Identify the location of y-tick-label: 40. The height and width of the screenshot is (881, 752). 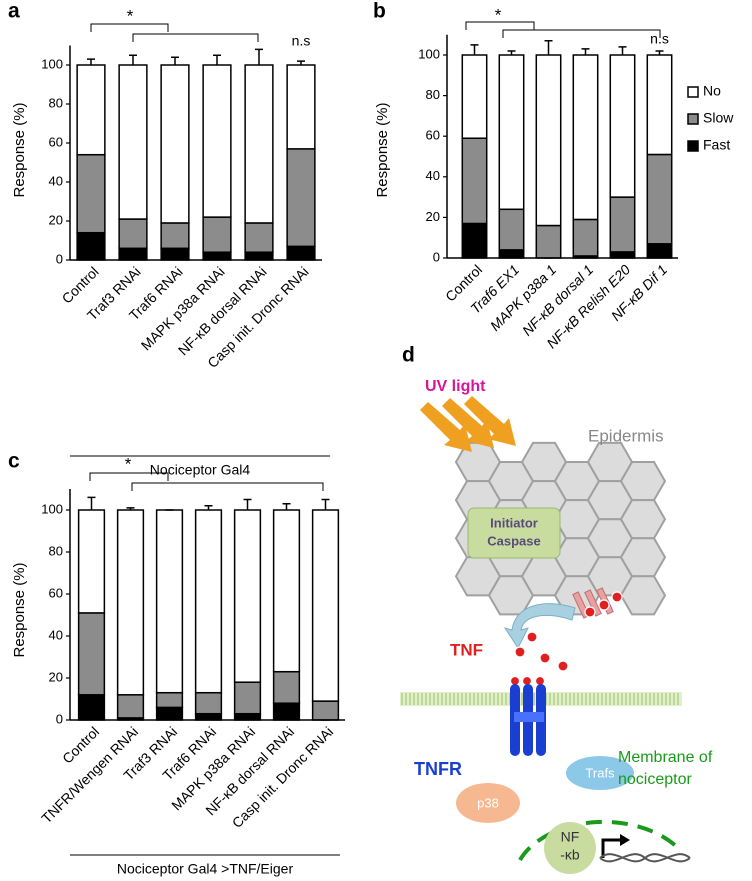
(56, 634).